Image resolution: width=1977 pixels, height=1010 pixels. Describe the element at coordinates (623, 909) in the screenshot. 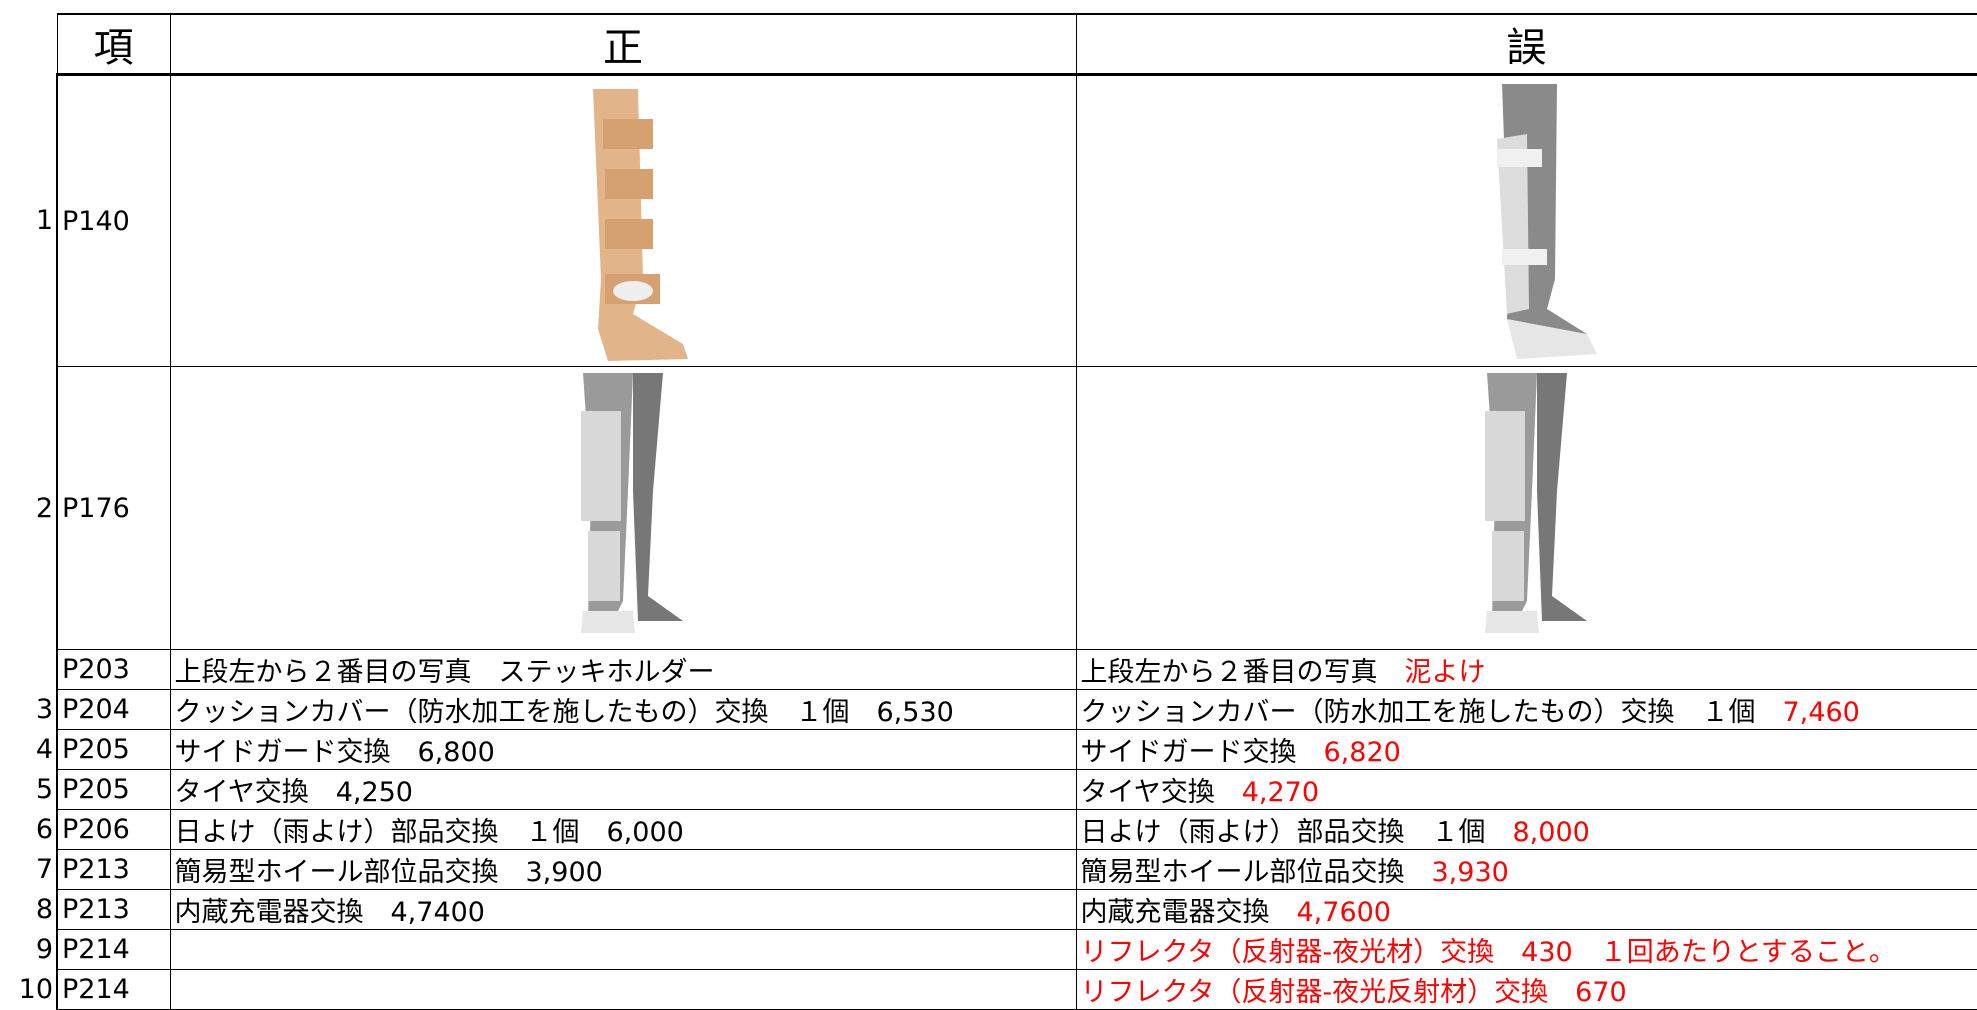

I see `correct-cell: 内蔵充電器交換 4,7400` at that location.